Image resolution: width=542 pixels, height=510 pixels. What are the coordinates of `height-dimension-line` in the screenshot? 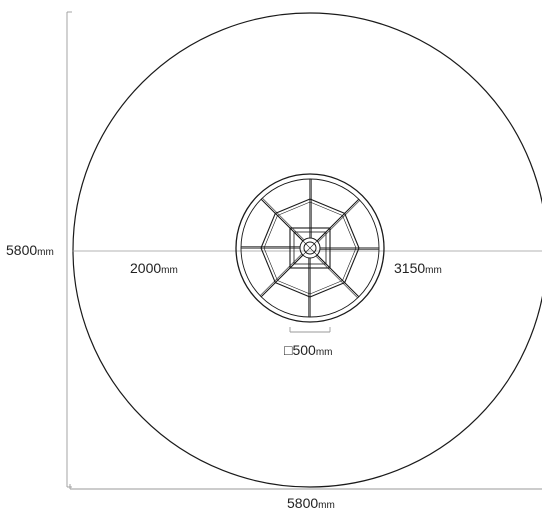 It's located at (69, 249).